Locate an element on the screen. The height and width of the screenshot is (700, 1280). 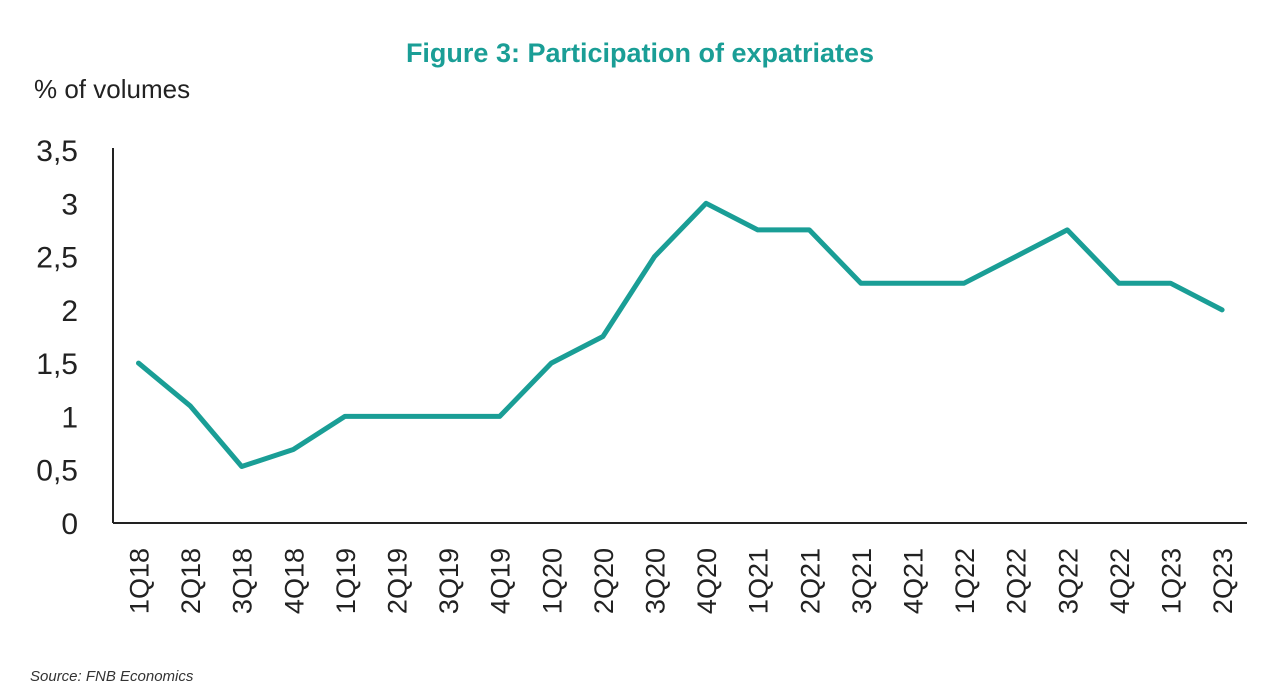
x-tick-label: 1Q22 is located at coordinates (965, 581).